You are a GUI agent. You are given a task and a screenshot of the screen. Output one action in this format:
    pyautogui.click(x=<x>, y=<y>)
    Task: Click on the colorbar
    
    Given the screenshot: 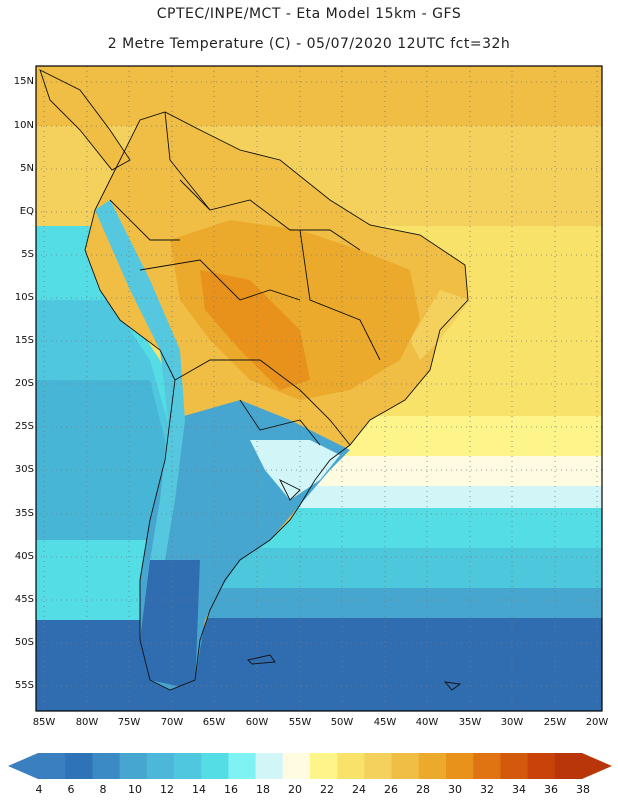 What is the action you would take?
    pyautogui.click(x=310, y=766)
    